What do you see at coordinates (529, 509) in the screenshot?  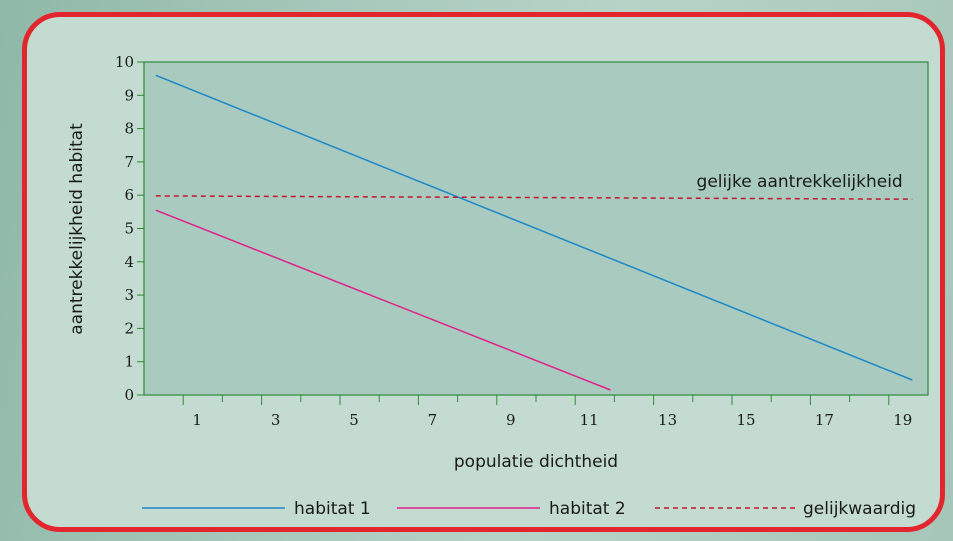 I see `legend: habitat 1 habitat 2 gelijkwaardig` at bounding box center [529, 509].